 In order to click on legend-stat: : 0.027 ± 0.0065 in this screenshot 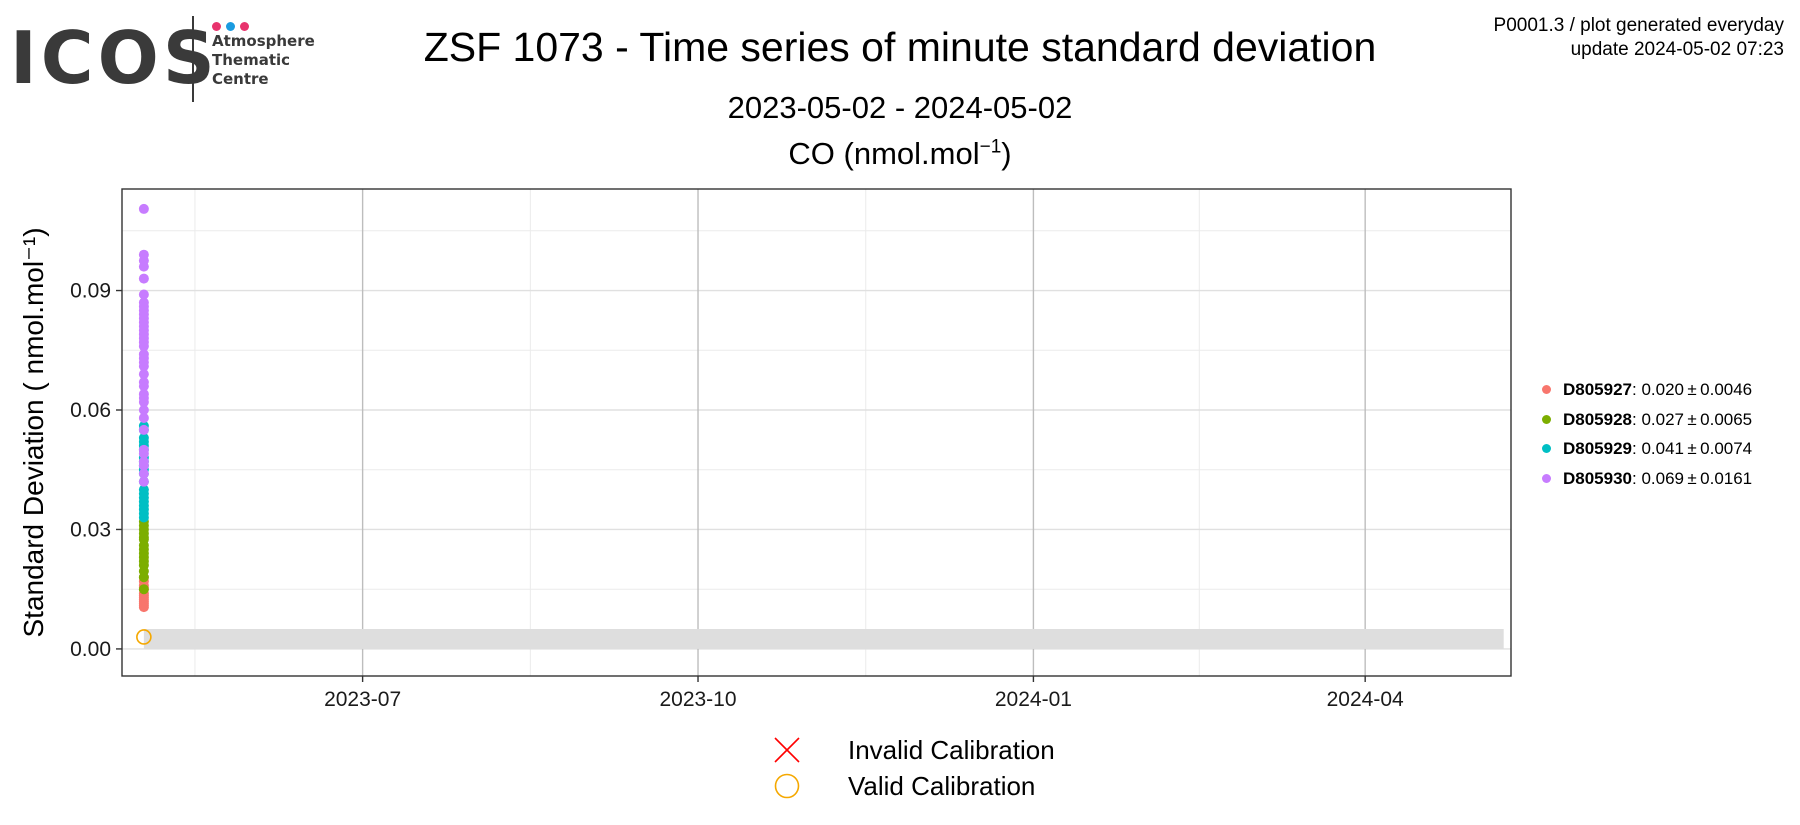, I will do `click(1692, 419)`.